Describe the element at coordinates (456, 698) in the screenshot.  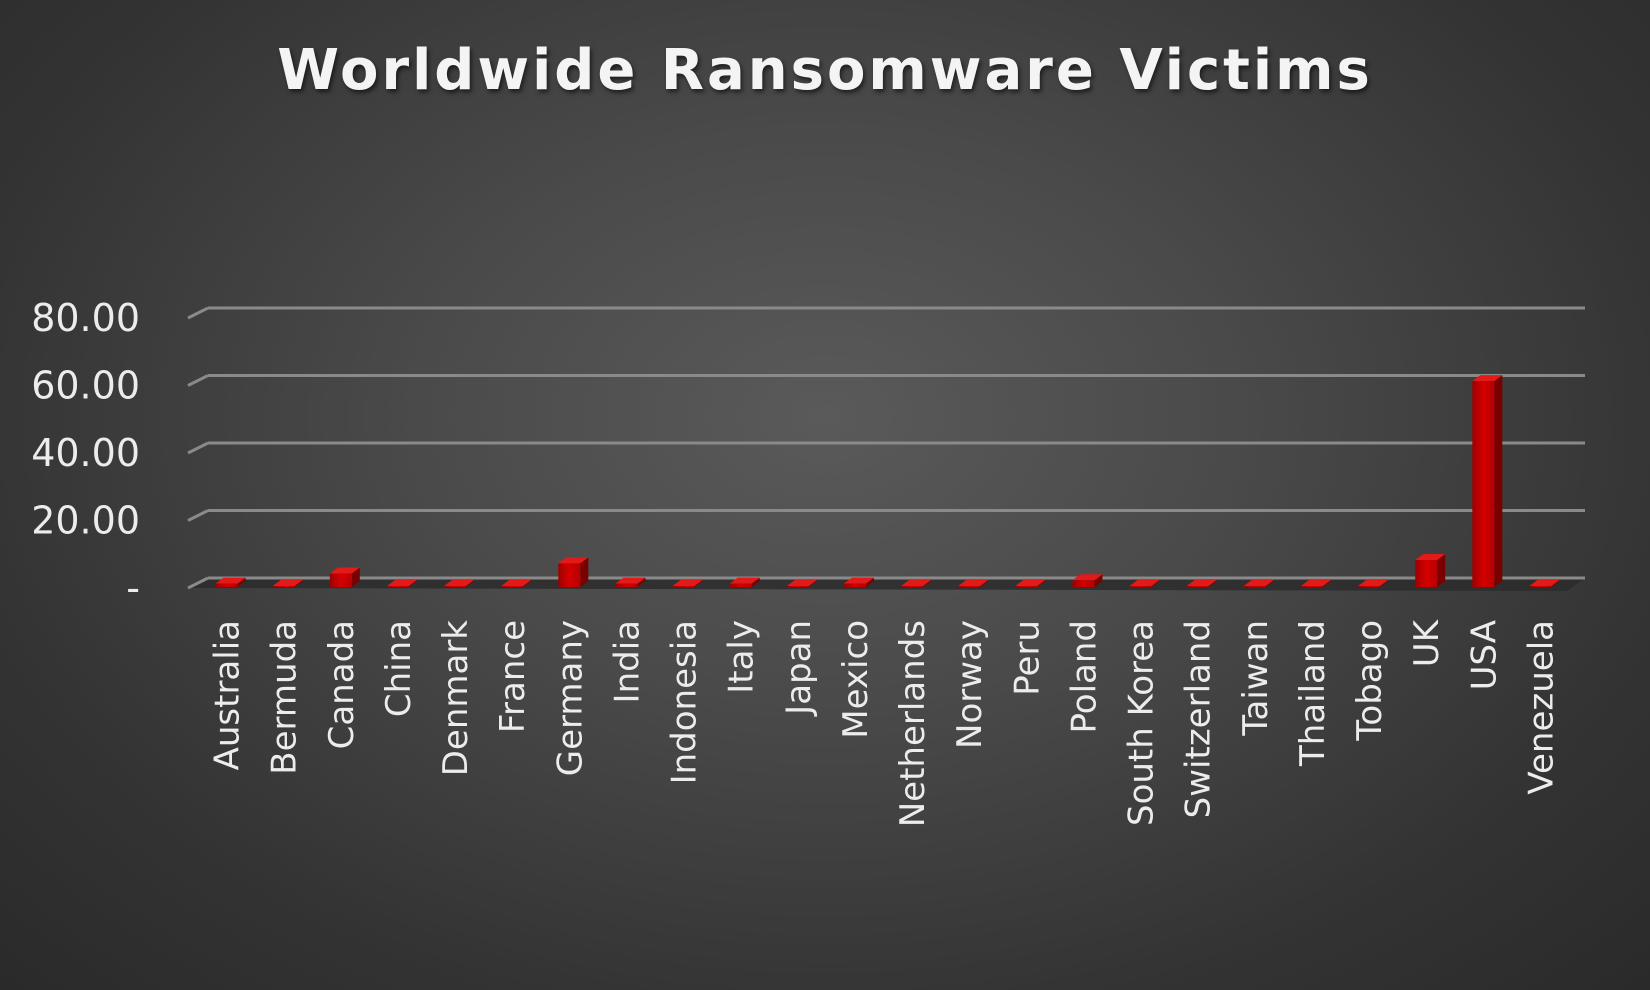
I see `x-tick-label: Denmark` at that location.